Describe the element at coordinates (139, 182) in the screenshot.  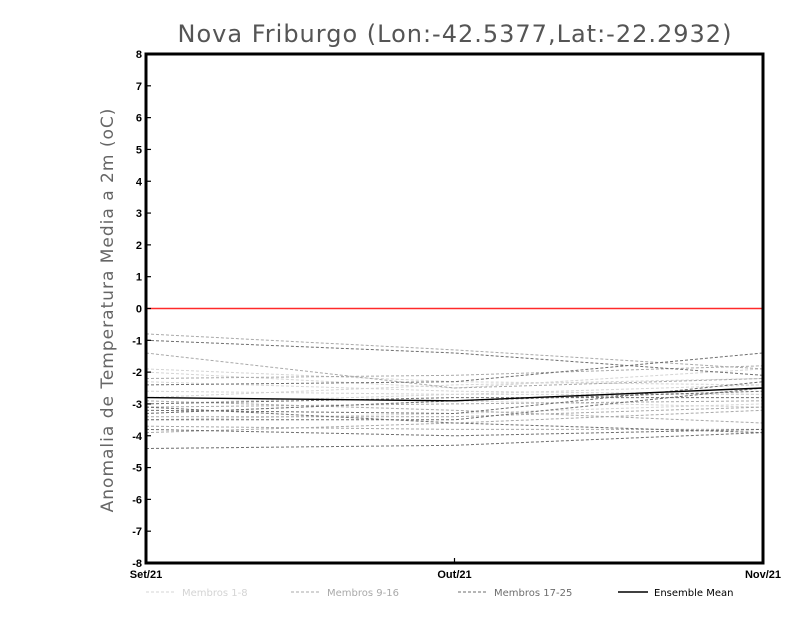
I see `y-tick-label: 4` at that location.